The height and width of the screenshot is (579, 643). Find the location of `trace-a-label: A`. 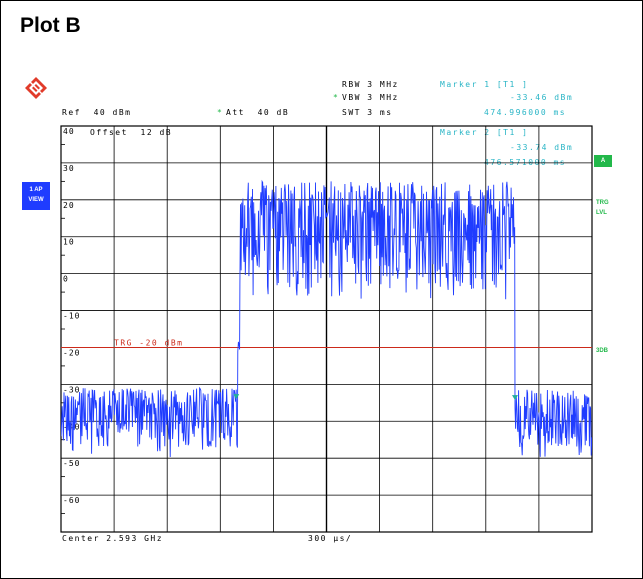

trace-a-label: A is located at coordinates (603, 161).